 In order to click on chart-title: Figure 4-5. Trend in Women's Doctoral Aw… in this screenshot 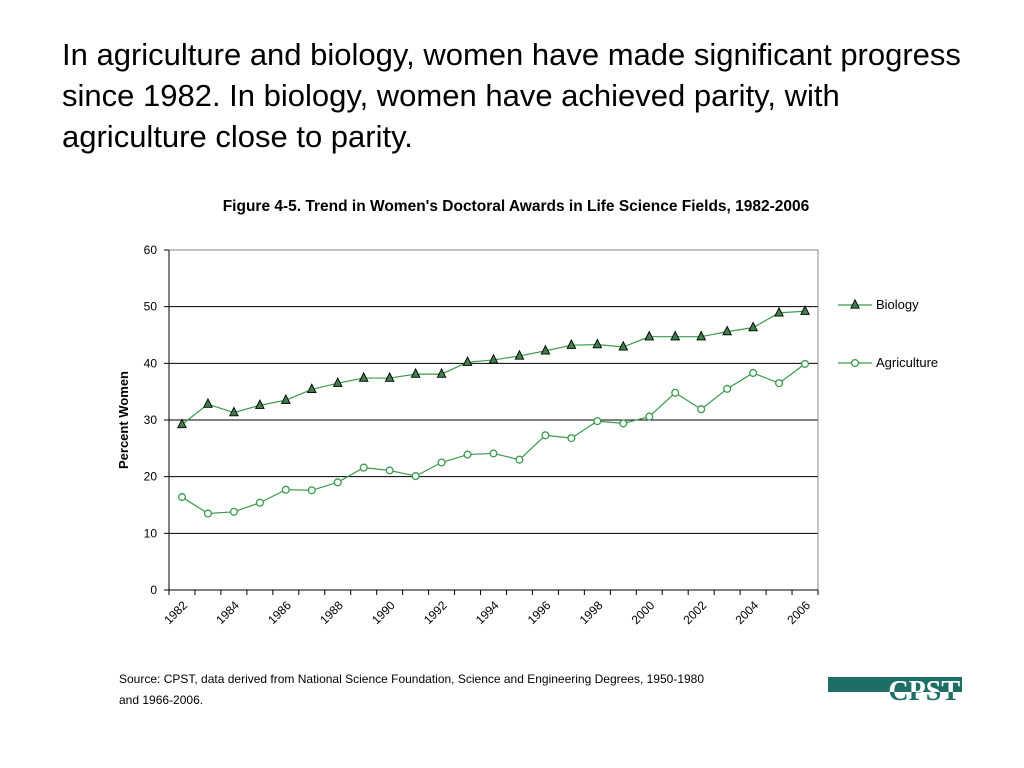, I will do `click(516, 206)`.